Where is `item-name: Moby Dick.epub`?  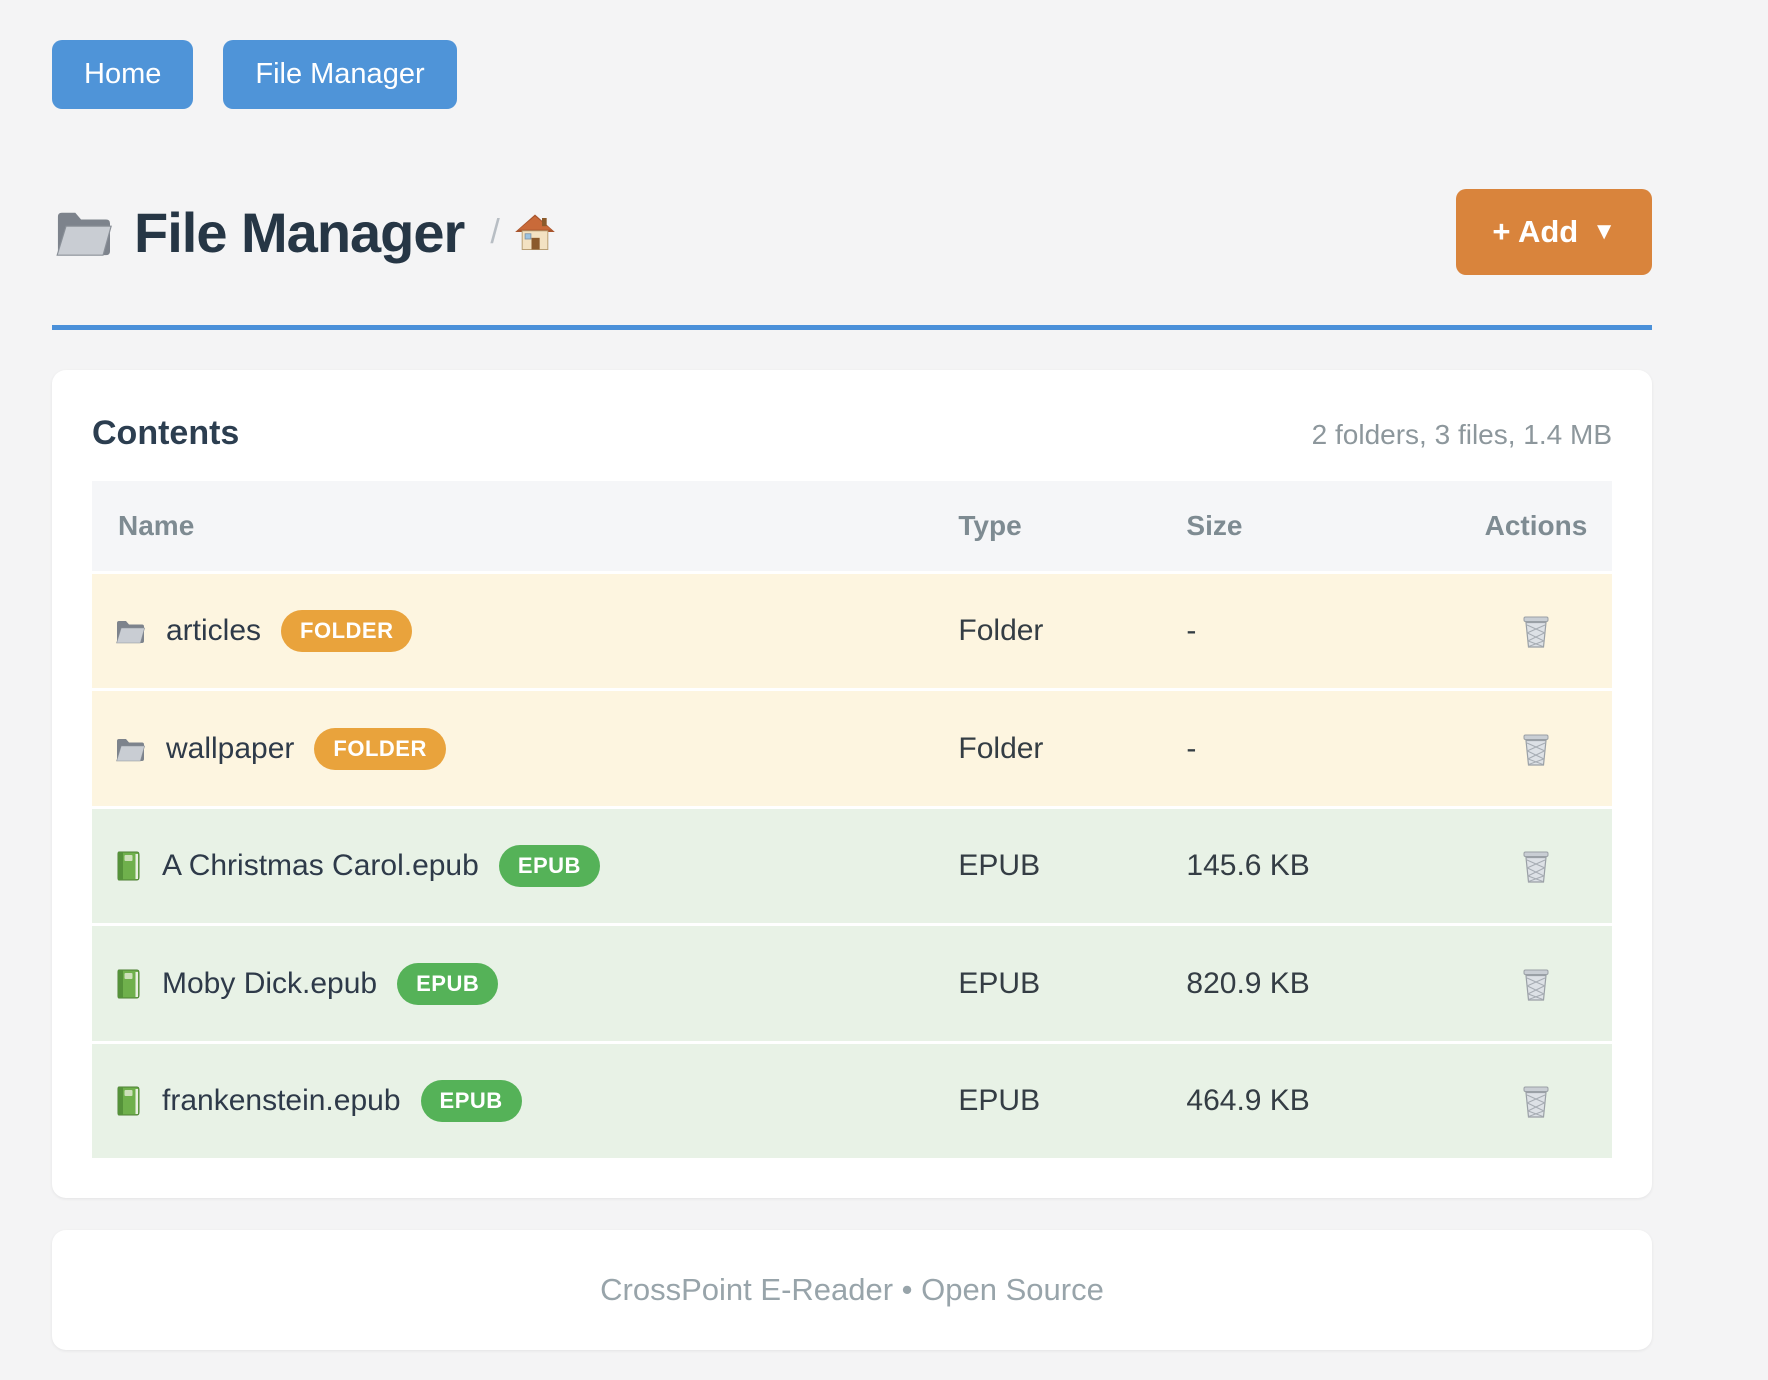 item-name: Moby Dick.epub is located at coordinates (270, 983).